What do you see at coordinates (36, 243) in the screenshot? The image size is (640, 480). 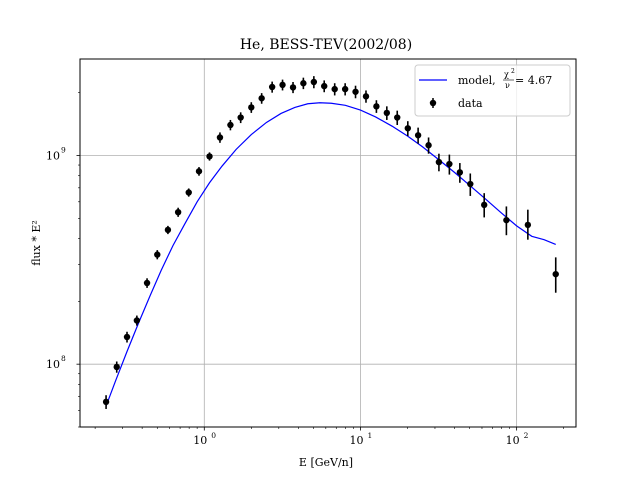 I see `y-axis-label: flux * E²` at bounding box center [36, 243].